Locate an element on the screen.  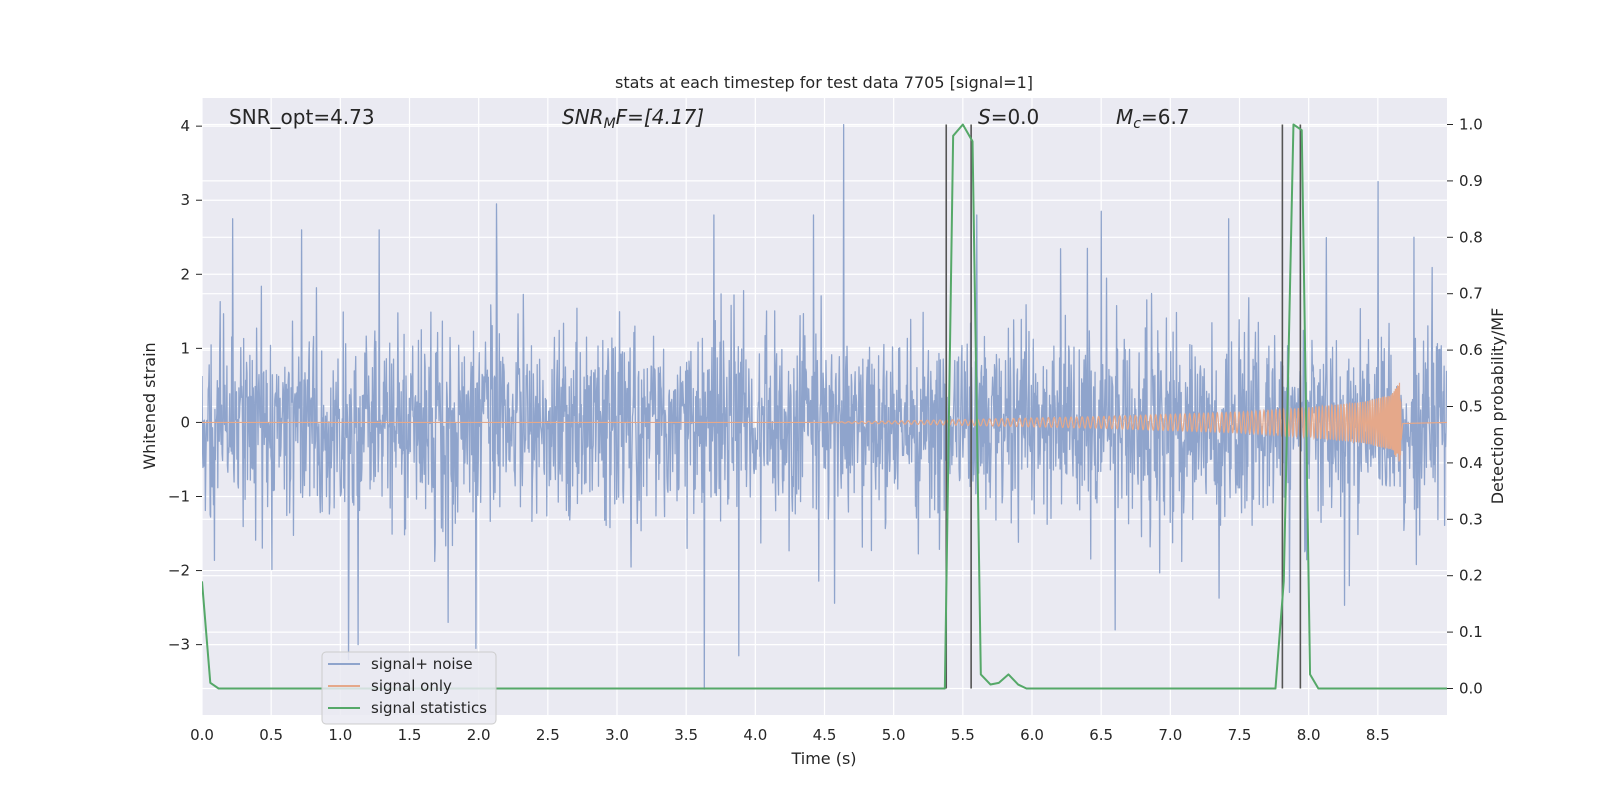
y-right-tick-label: 0.4 is located at coordinates (1471, 463).